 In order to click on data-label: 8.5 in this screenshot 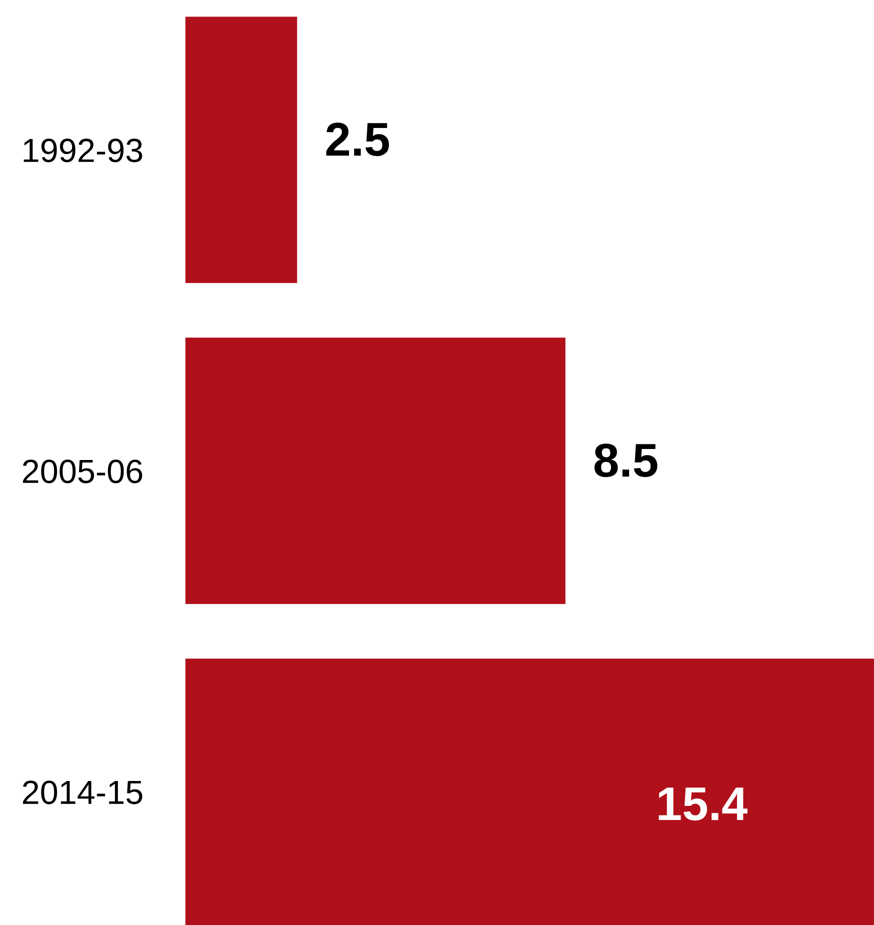, I will do `click(626, 461)`.